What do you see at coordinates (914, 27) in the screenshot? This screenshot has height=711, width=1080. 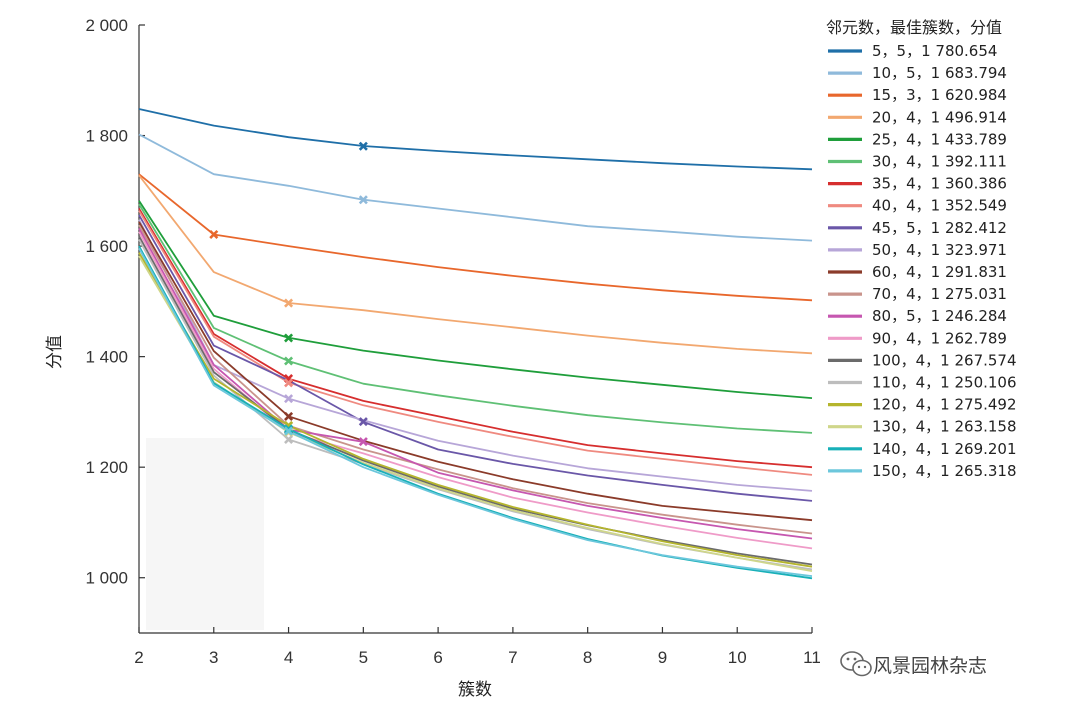 I see `legend-title: 邻元数，最佳簇数，分值` at bounding box center [914, 27].